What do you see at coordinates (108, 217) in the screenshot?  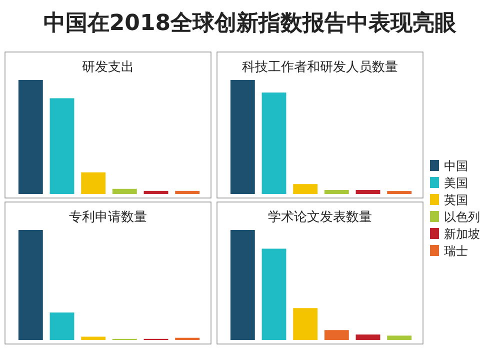 I see `chart-title: 专利申请数量` at bounding box center [108, 217].